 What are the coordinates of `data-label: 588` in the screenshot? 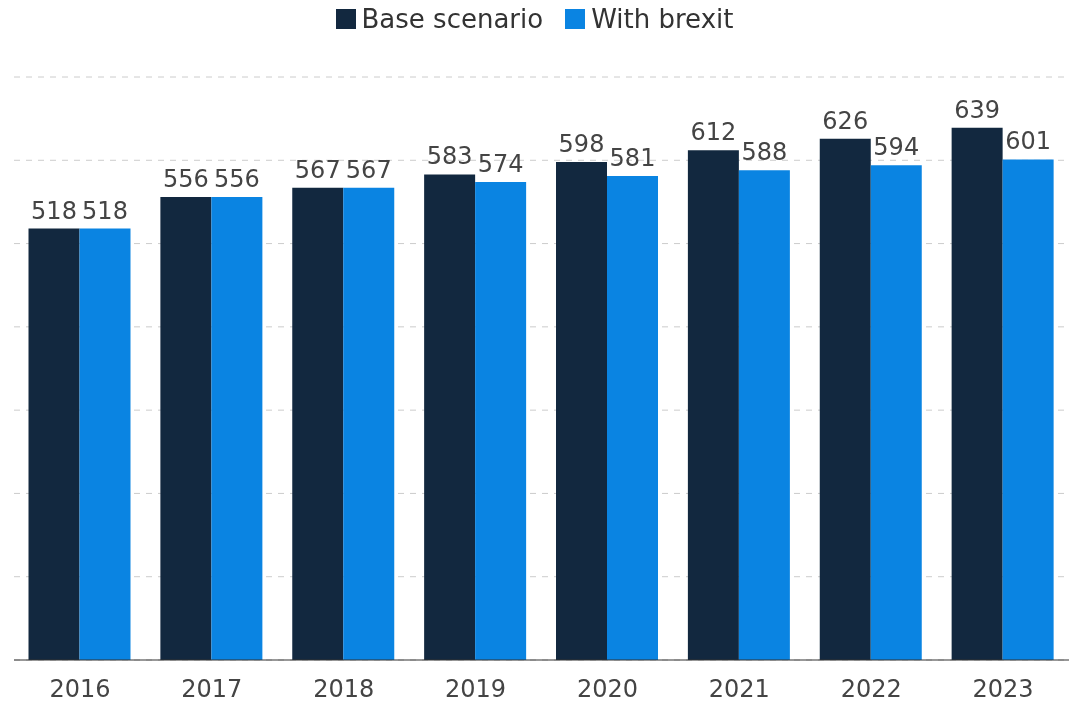 It's located at (764, 152).